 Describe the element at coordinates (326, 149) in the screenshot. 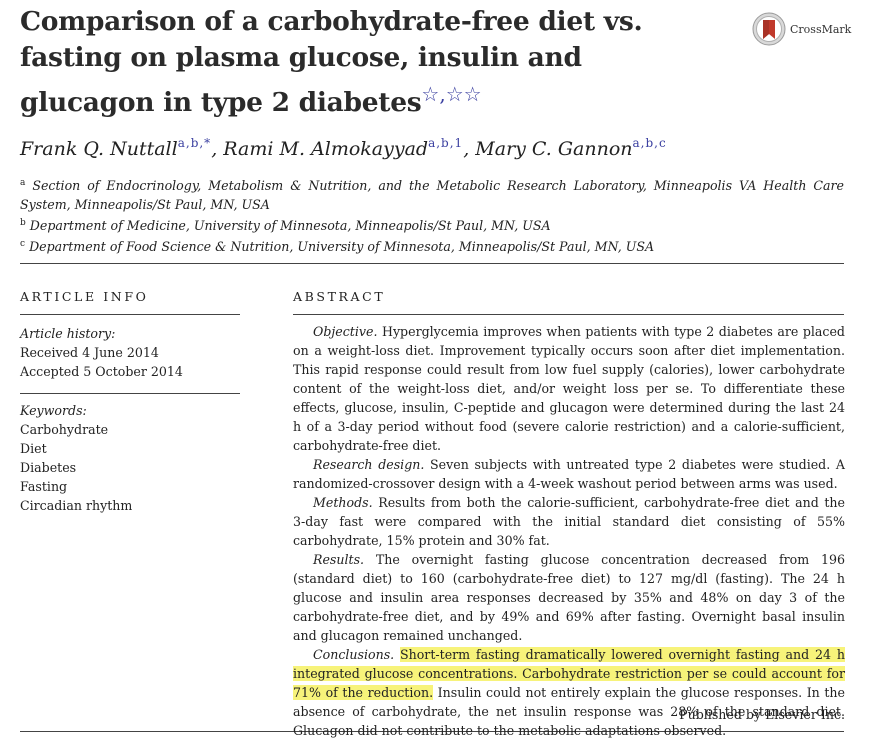

I see `author-name: Rami M. Almokayyad` at that location.